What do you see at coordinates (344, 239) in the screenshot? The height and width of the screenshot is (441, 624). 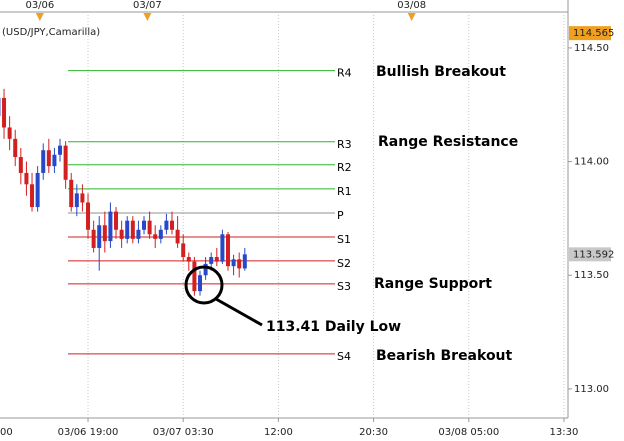 I see `pivot-label: S1` at bounding box center [344, 239].